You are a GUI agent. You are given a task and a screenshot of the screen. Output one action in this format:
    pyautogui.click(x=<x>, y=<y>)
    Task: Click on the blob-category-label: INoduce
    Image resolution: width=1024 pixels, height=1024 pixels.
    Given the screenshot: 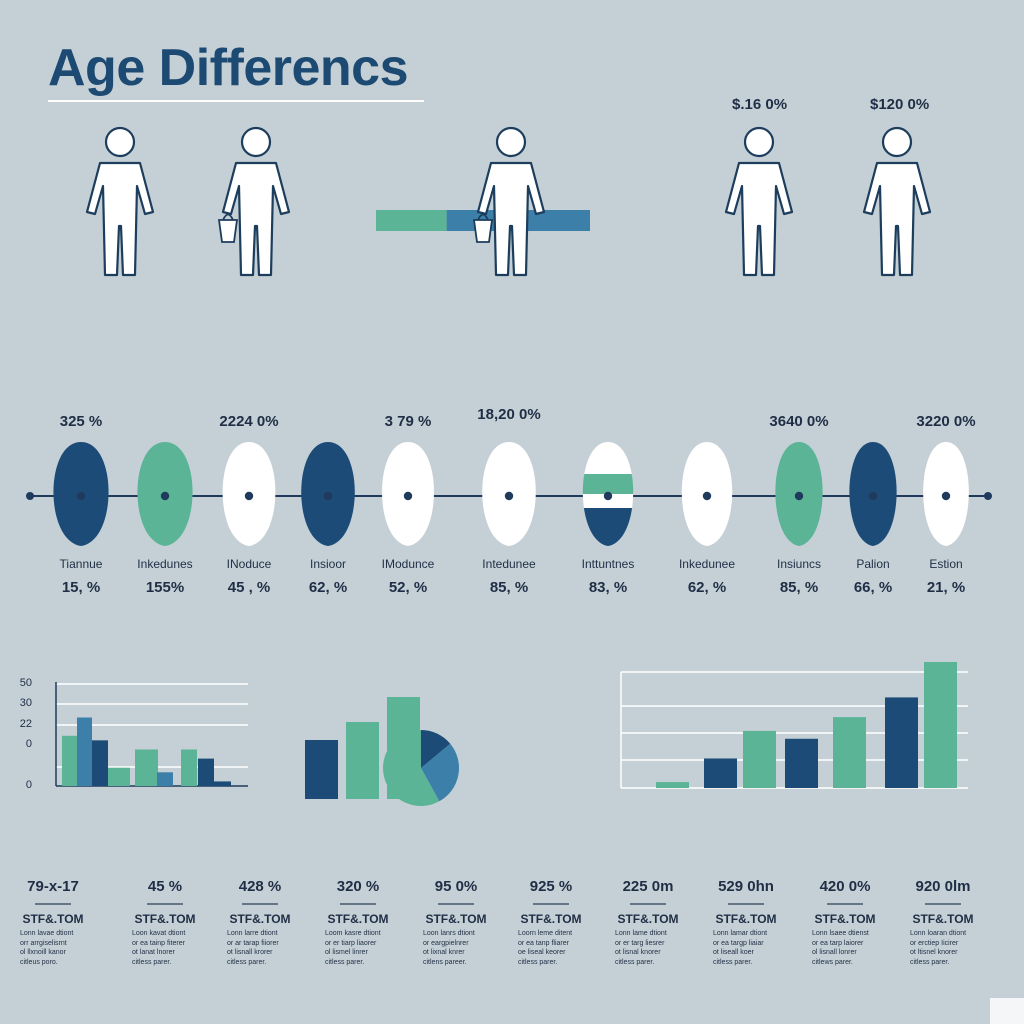 What is the action you would take?
    pyautogui.click(x=249, y=564)
    